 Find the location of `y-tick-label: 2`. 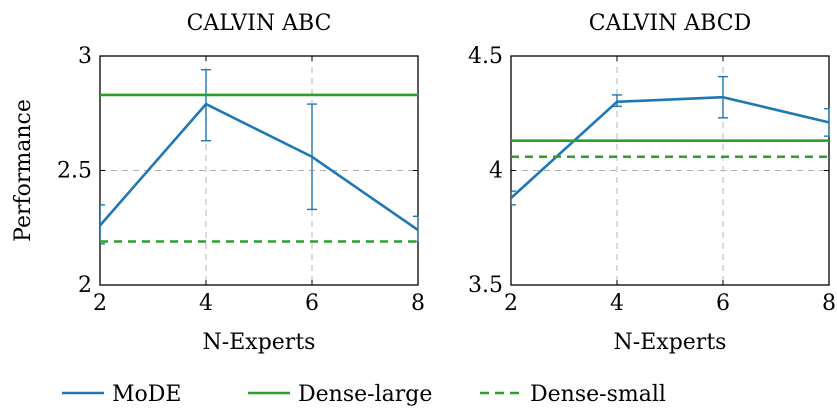

y-tick-label: 2 is located at coordinates (85, 285).